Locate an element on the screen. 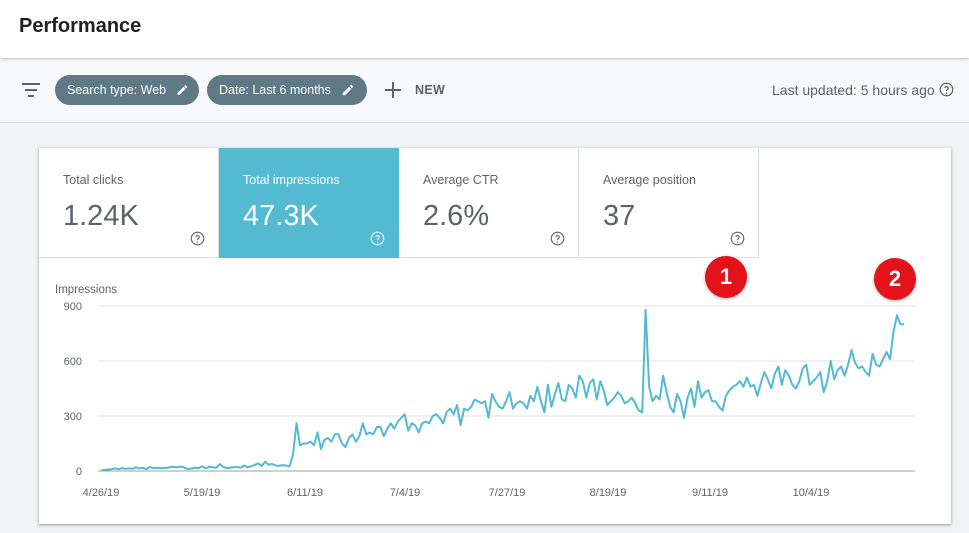 The width and height of the screenshot is (969, 533). search-type-chip-label: Search type: Web is located at coordinates (117, 90).